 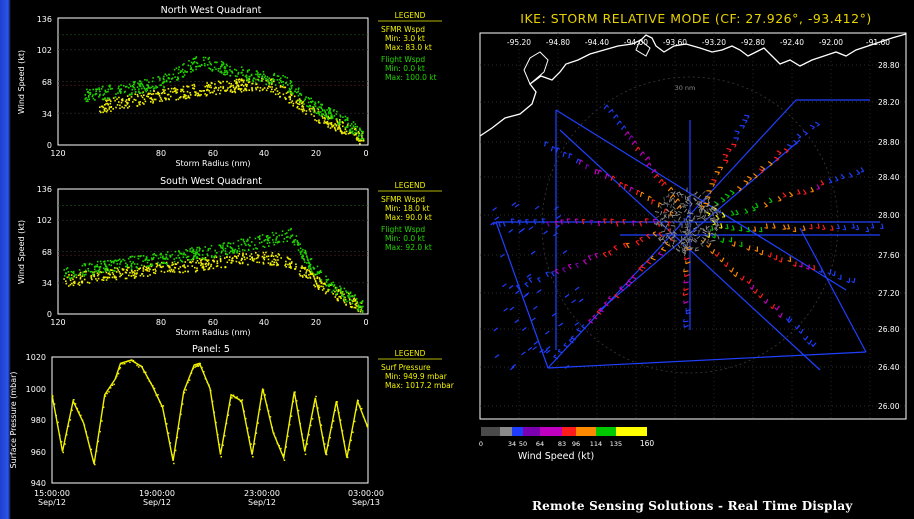 I want to click on lon-label: -92.80, so click(x=753, y=42).